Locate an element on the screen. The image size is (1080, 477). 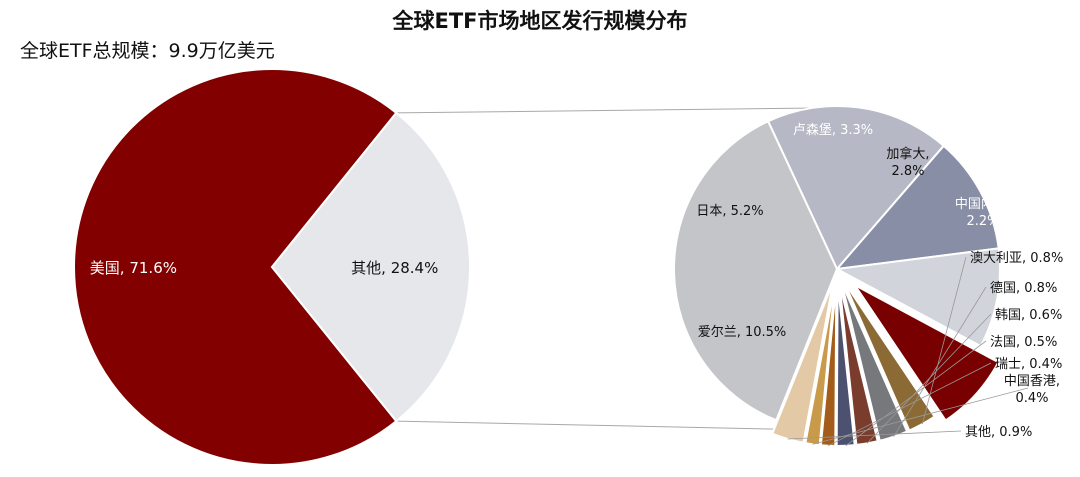
breakdown-label-1: 卢森堡, 3.3% is located at coordinates (833, 130).